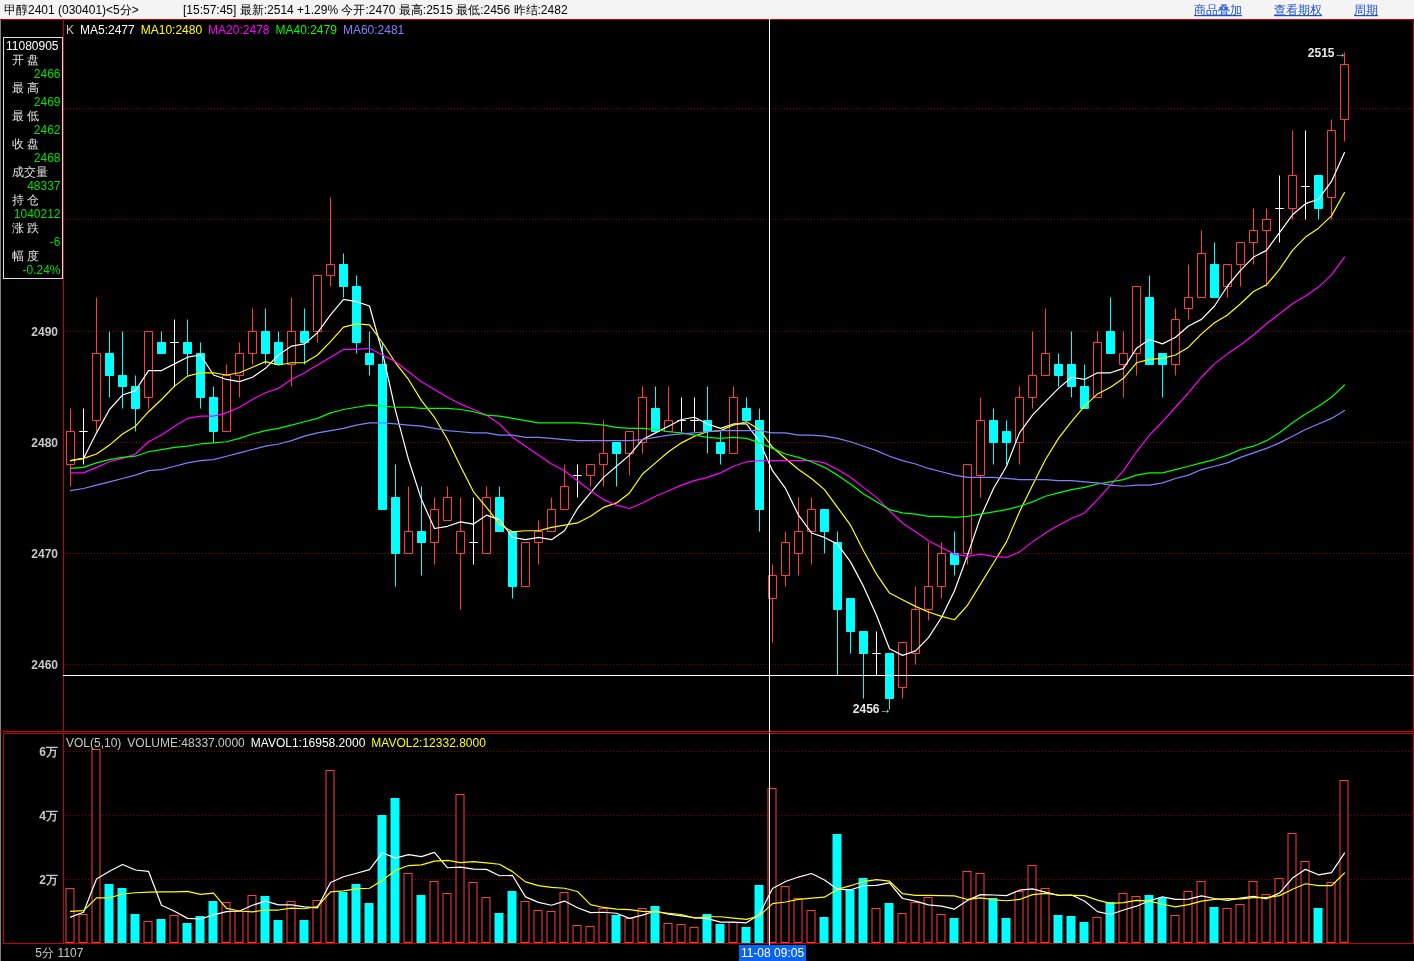 This screenshot has width=1414, height=961. Describe the element at coordinates (71, 10) in the screenshot. I see `chart-title: 甲醇2401 (030401)<5分>` at that location.